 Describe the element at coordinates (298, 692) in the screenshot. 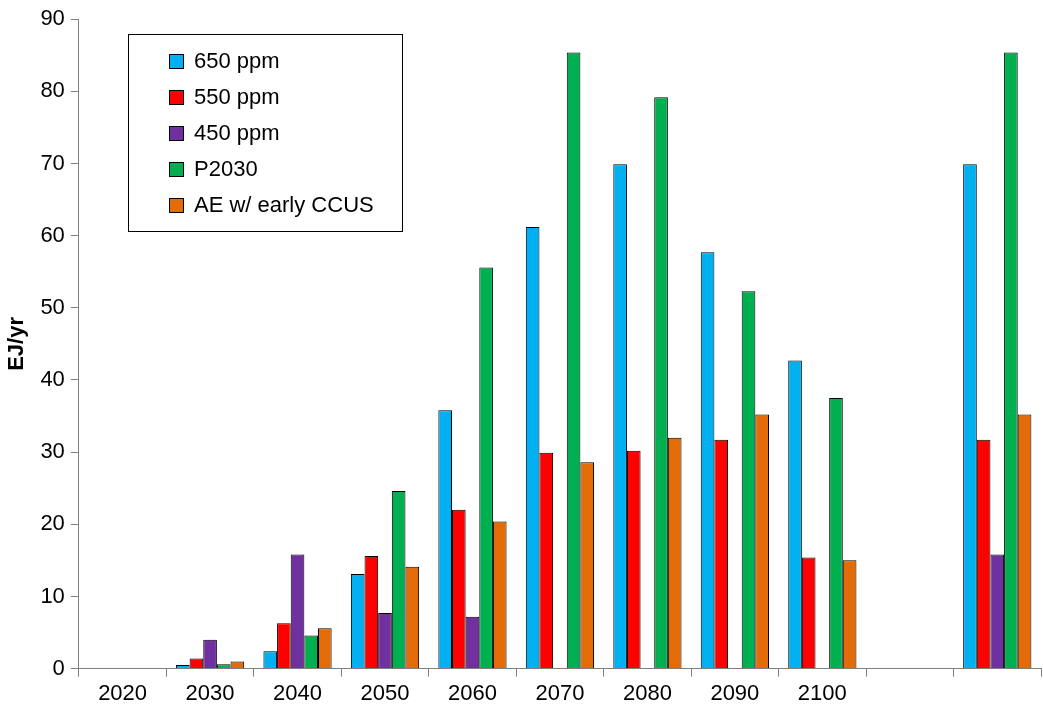

I see `x-tick-label: 2040` at that location.